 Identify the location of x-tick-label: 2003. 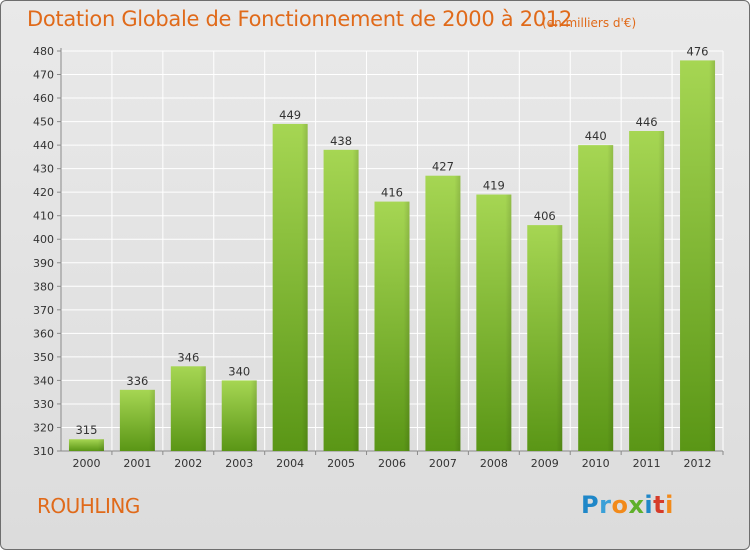
(239, 463).